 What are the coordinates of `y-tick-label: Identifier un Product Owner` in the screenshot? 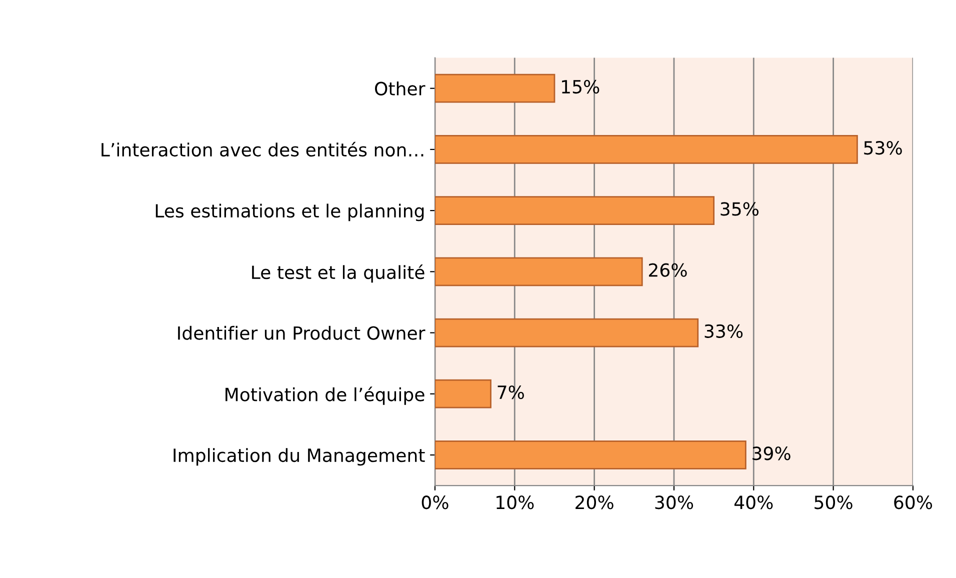 It's located at (302, 333).